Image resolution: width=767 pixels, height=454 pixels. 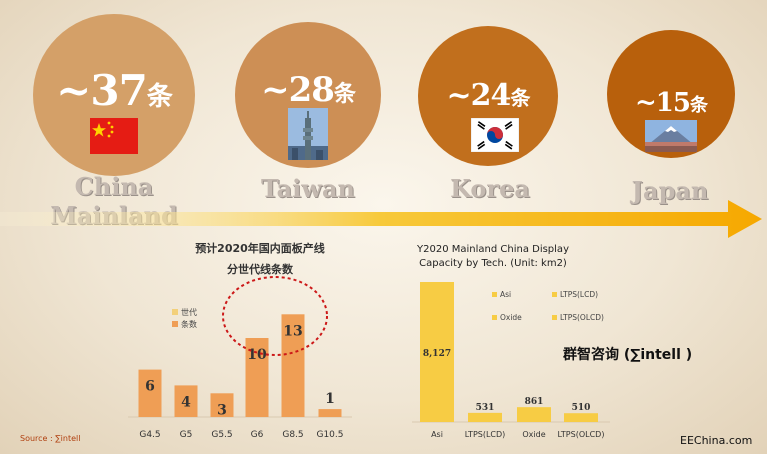 I want to click on right-category-label: LTPS(LCD), so click(x=485, y=434).